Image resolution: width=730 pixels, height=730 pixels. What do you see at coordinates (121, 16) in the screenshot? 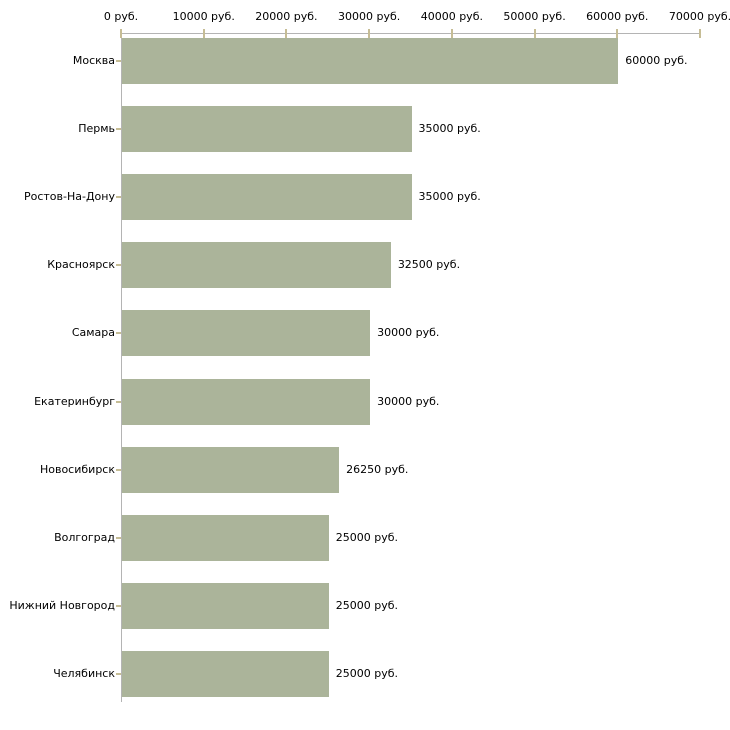
I see `x-axis-tick-label: 0 руб.` at bounding box center [121, 16].